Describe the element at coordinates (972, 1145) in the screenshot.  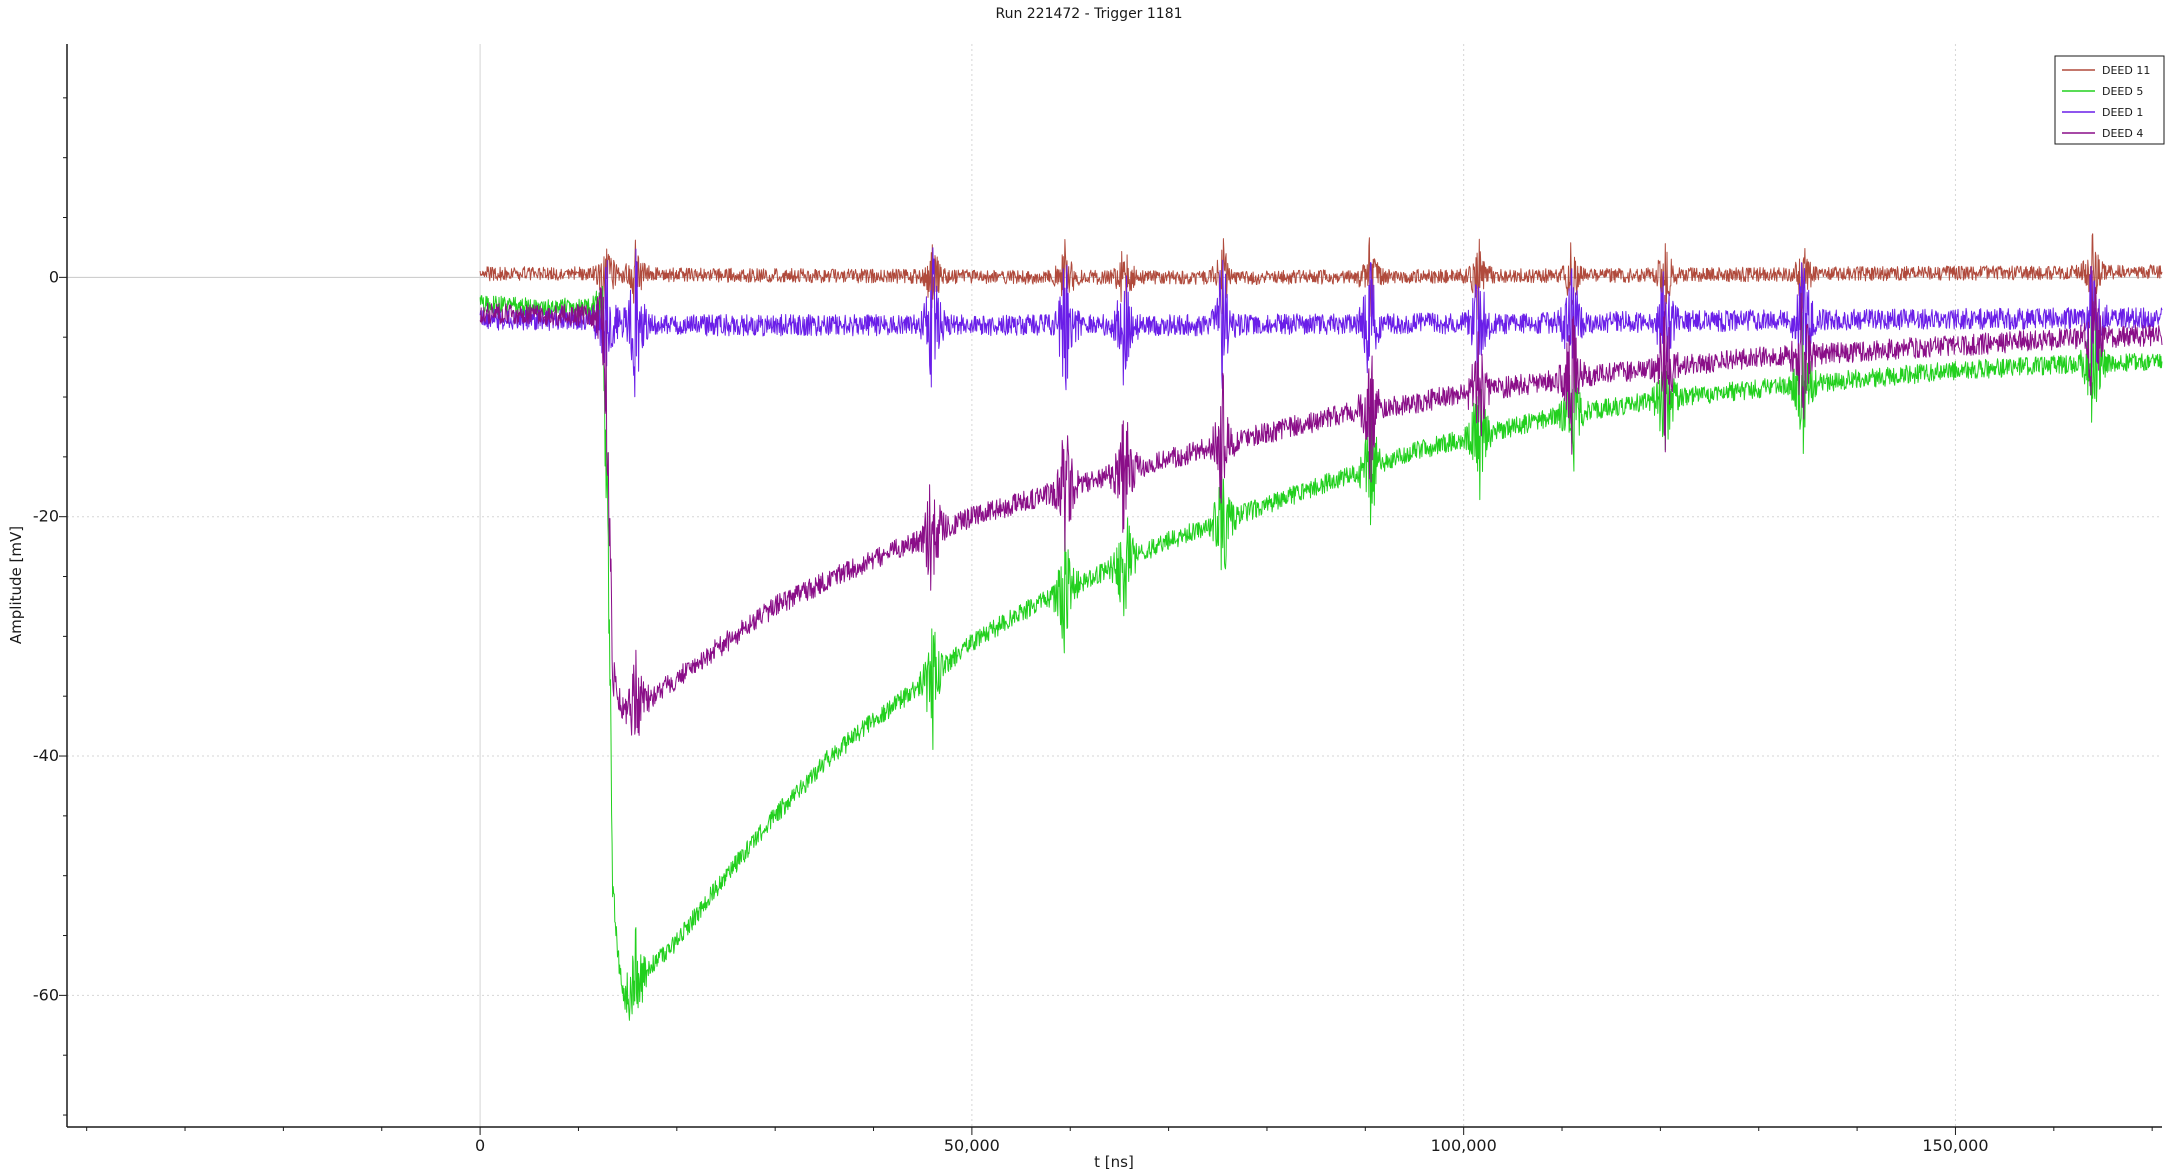
I see `x-tick-label: 50,000` at that location.